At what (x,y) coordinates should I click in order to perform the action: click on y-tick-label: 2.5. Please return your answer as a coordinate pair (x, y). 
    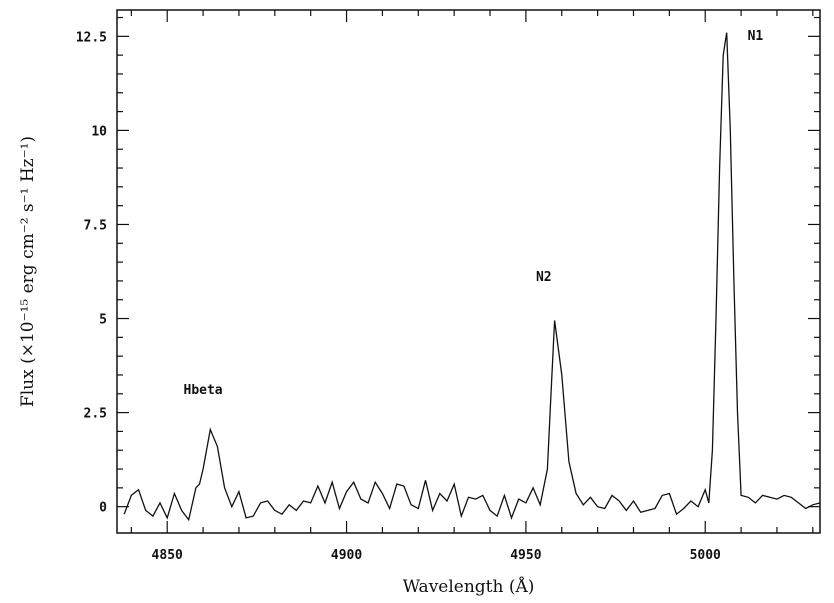
    Looking at the image, I should click on (95, 414).